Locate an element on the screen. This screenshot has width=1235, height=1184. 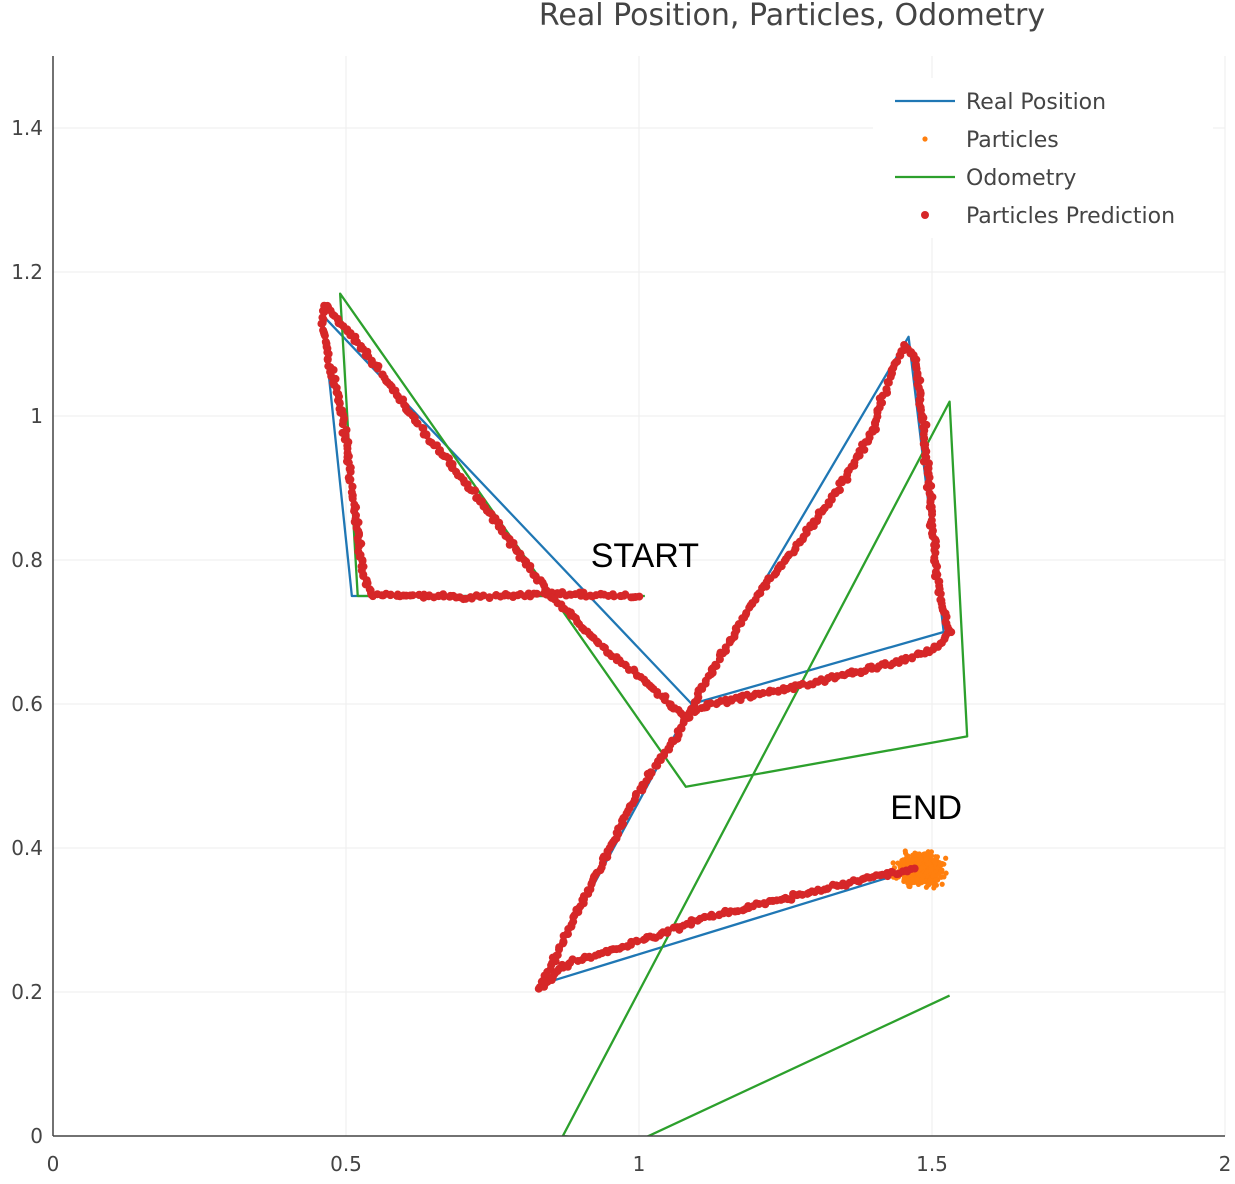
legend-item: Real Position is located at coordinates (1000, 102).